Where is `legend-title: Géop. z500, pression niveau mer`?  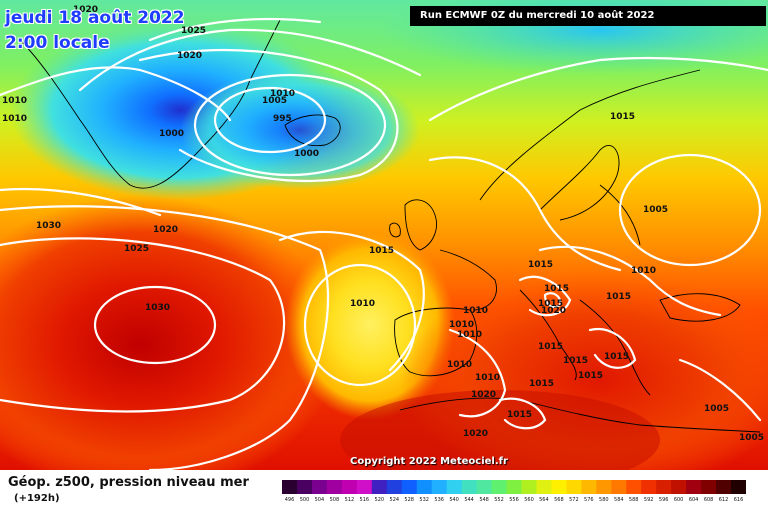 legend-title: Géop. z500, pression niveau mer is located at coordinates (128, 482).